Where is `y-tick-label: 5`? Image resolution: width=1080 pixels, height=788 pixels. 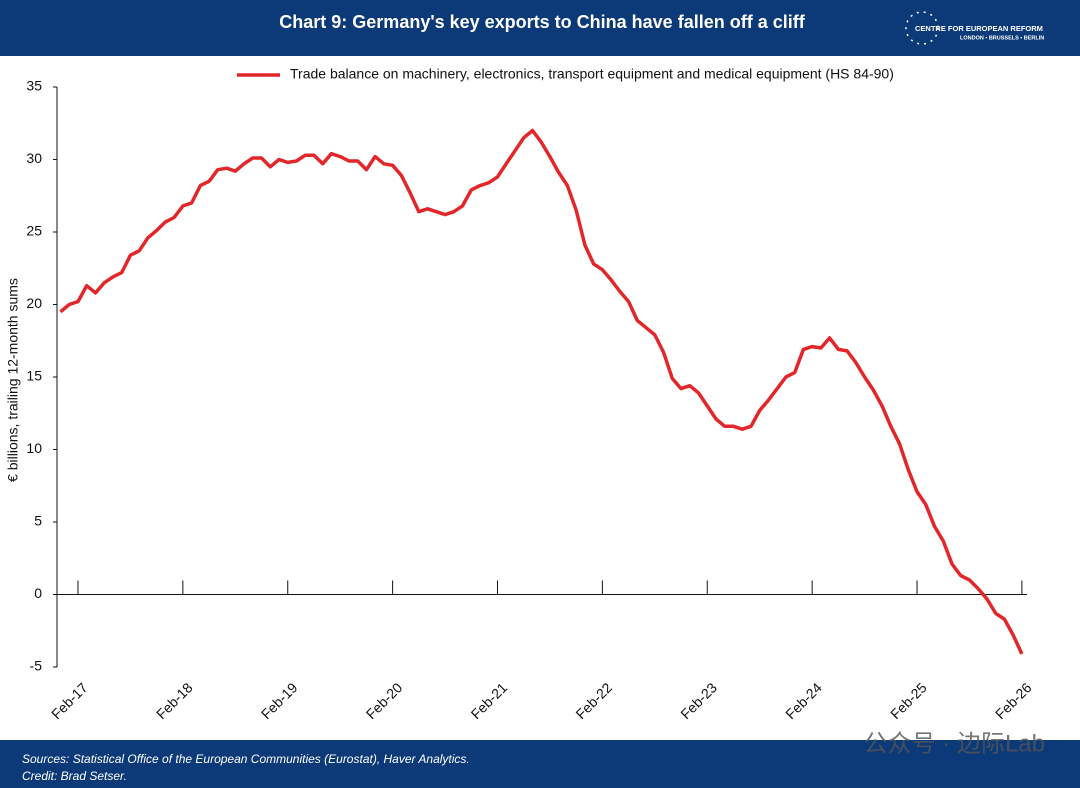
y-tick-label: 5 is located at coordinates (38, 521).